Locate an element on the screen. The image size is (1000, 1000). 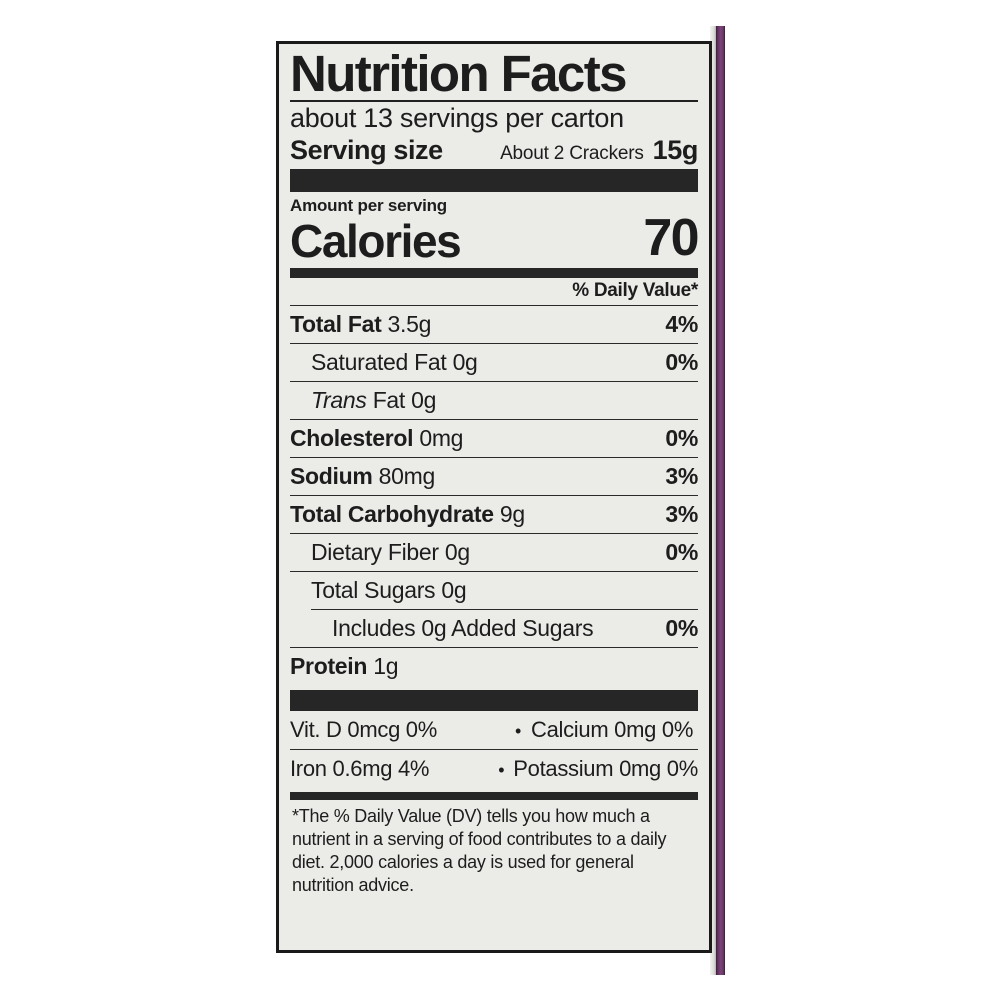
saturated-fat-dv: 0% is located at coordinates (681, 362).